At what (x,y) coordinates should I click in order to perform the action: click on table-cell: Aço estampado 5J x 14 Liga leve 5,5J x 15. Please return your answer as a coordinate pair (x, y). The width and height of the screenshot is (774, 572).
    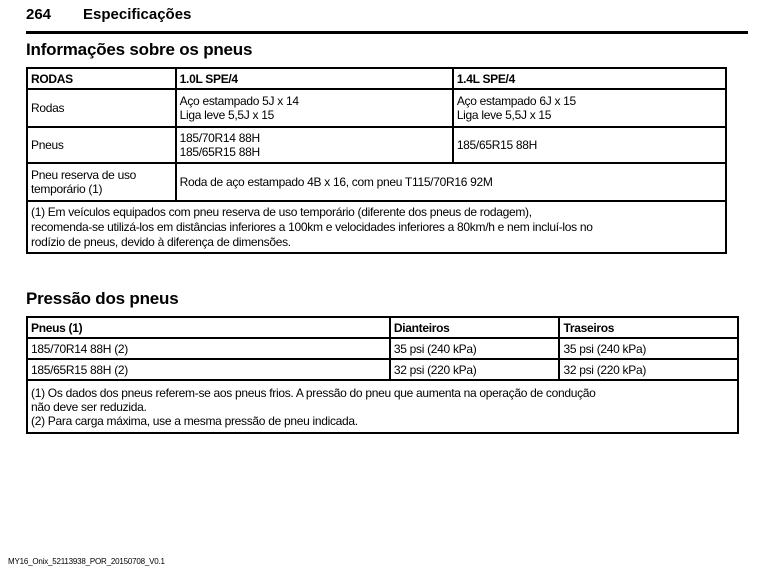
    Looking at the image, I should click on (314, 108).